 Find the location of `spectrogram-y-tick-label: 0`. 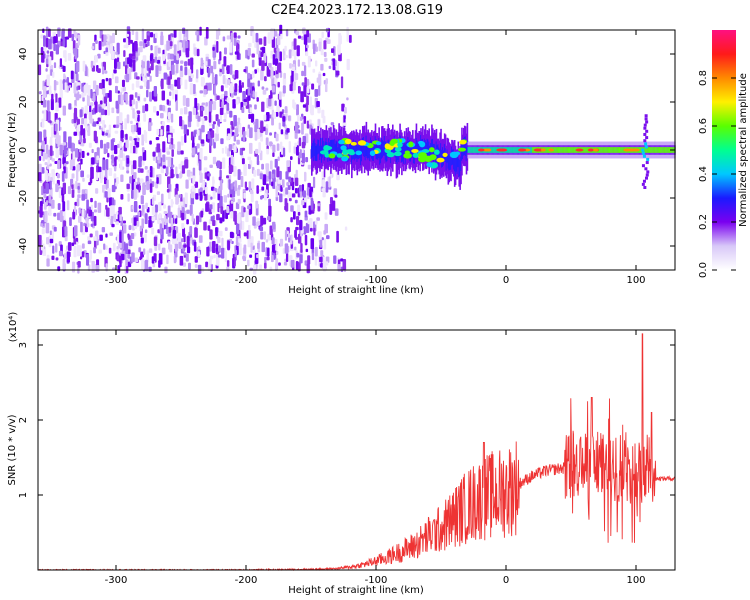

spectrogram-y-tick-label: 0 is located at coordinates (23, 150).